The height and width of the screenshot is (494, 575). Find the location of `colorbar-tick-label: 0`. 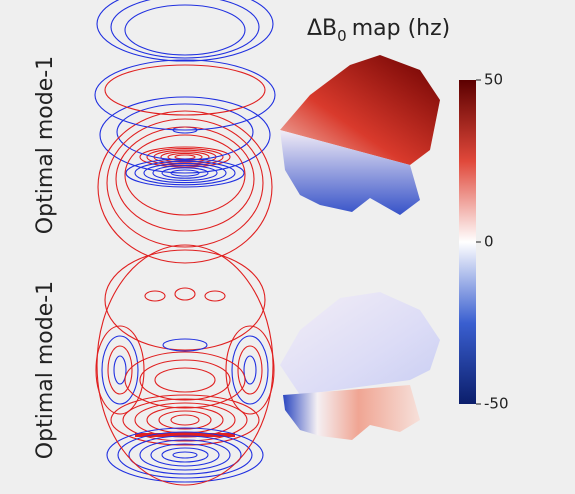

colorbar-tick-label: 0 is located at coordinates (489, 242).